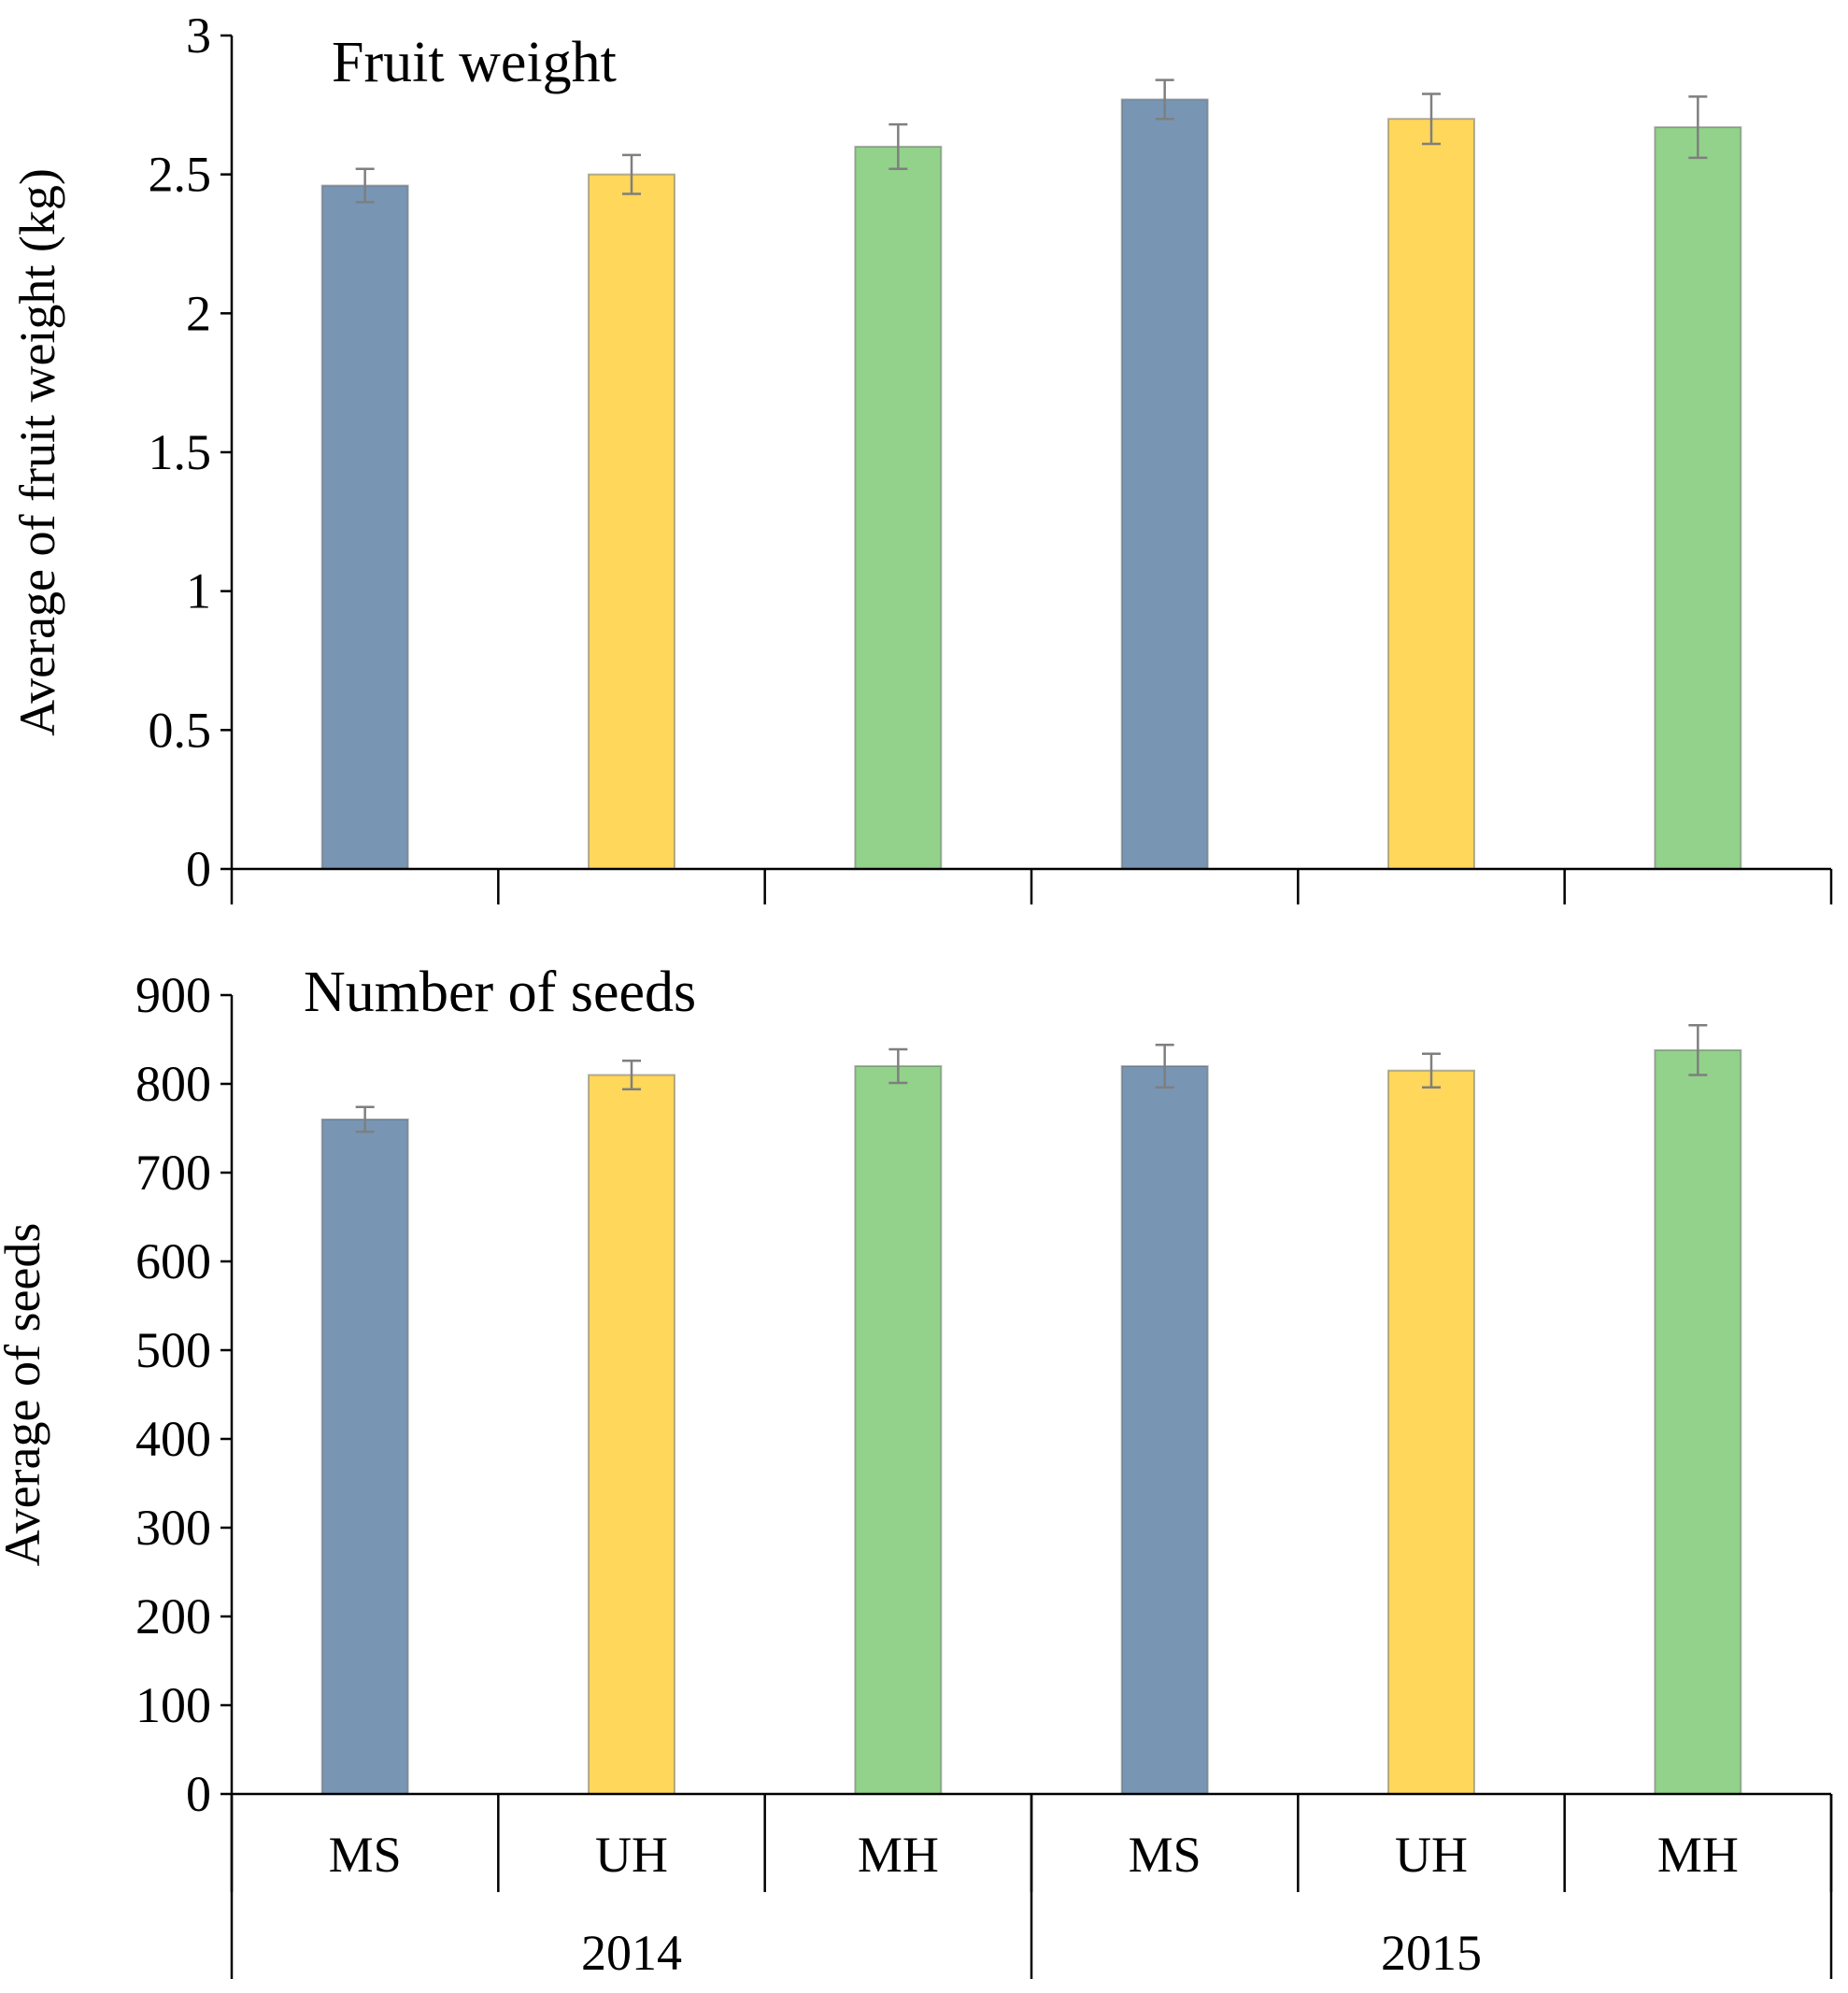  Describe the element at coordinates (180, 452) in the screenshot. I see `y-tick-label: 1.5` at that location.